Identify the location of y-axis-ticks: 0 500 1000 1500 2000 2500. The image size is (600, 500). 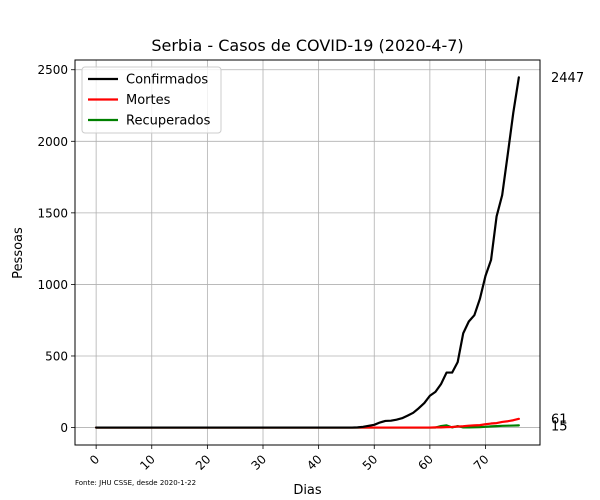
(56, 249).